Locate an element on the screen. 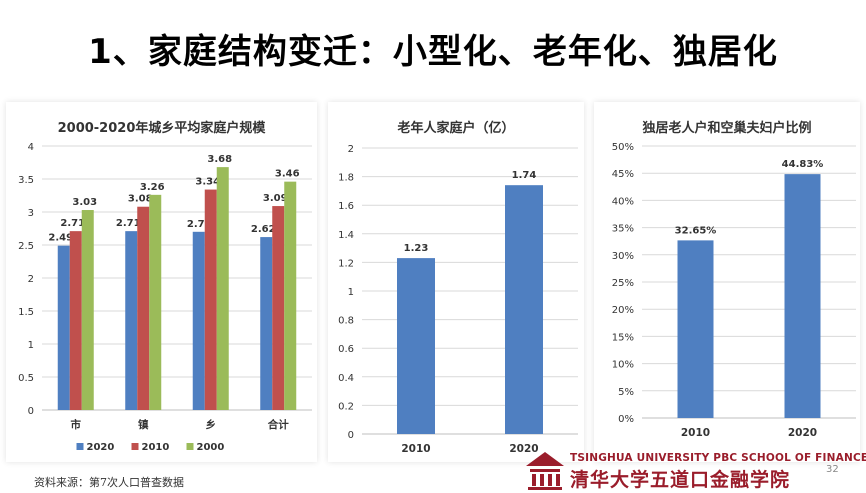  y-tick-label: 35% is located at coordinates (623, 229).